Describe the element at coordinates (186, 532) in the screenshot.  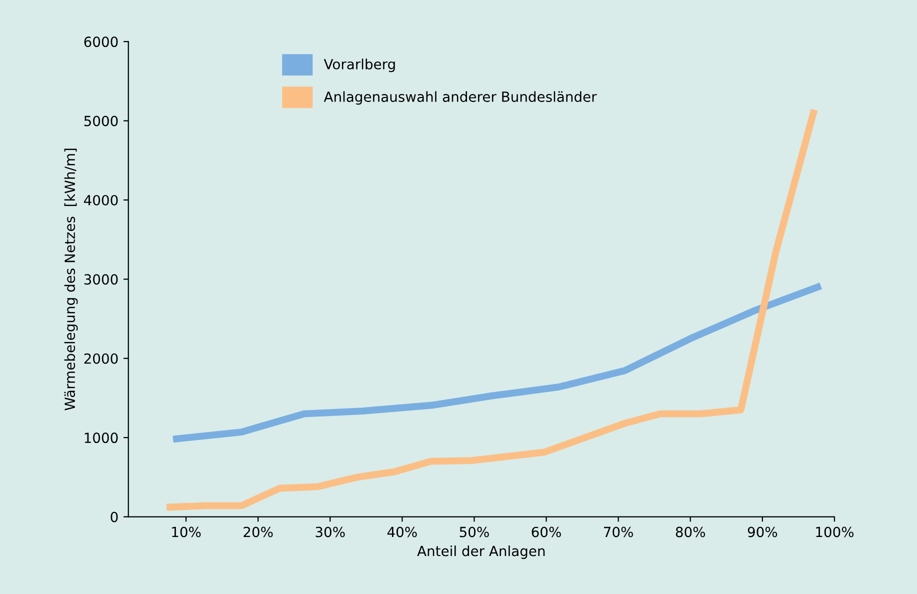
I see `x-tick-label: 10%` at that location.